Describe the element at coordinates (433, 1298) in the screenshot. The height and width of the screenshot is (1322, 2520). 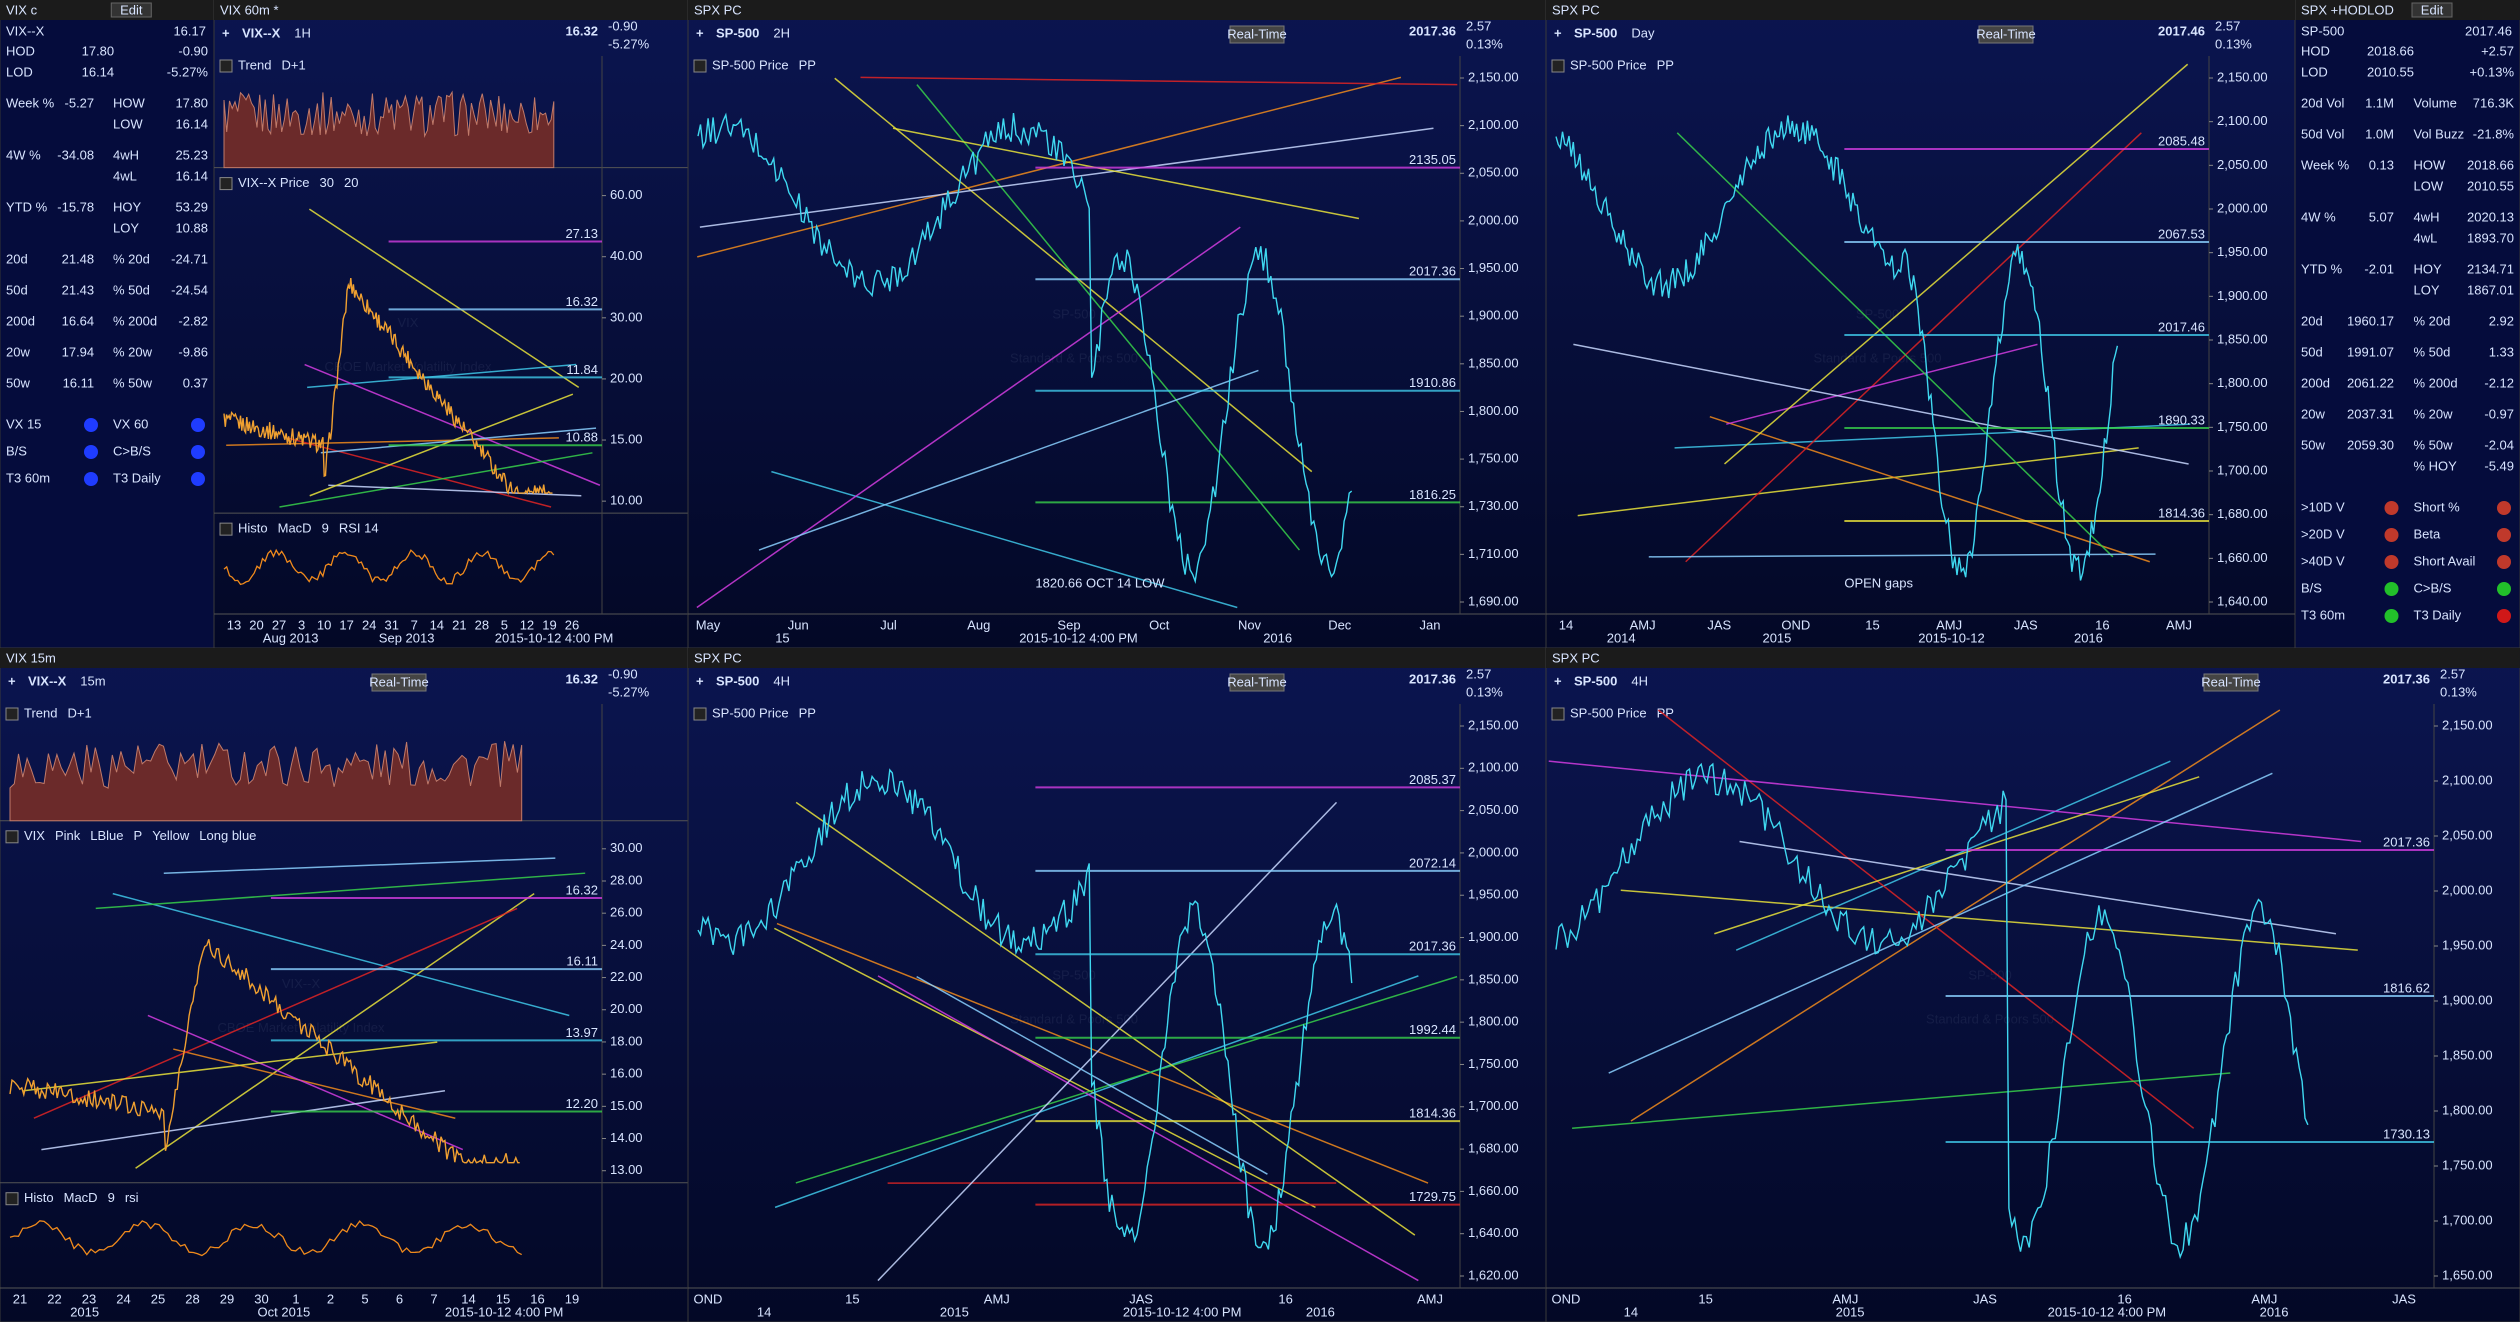
I see `time-axis-label: 7` at that location.